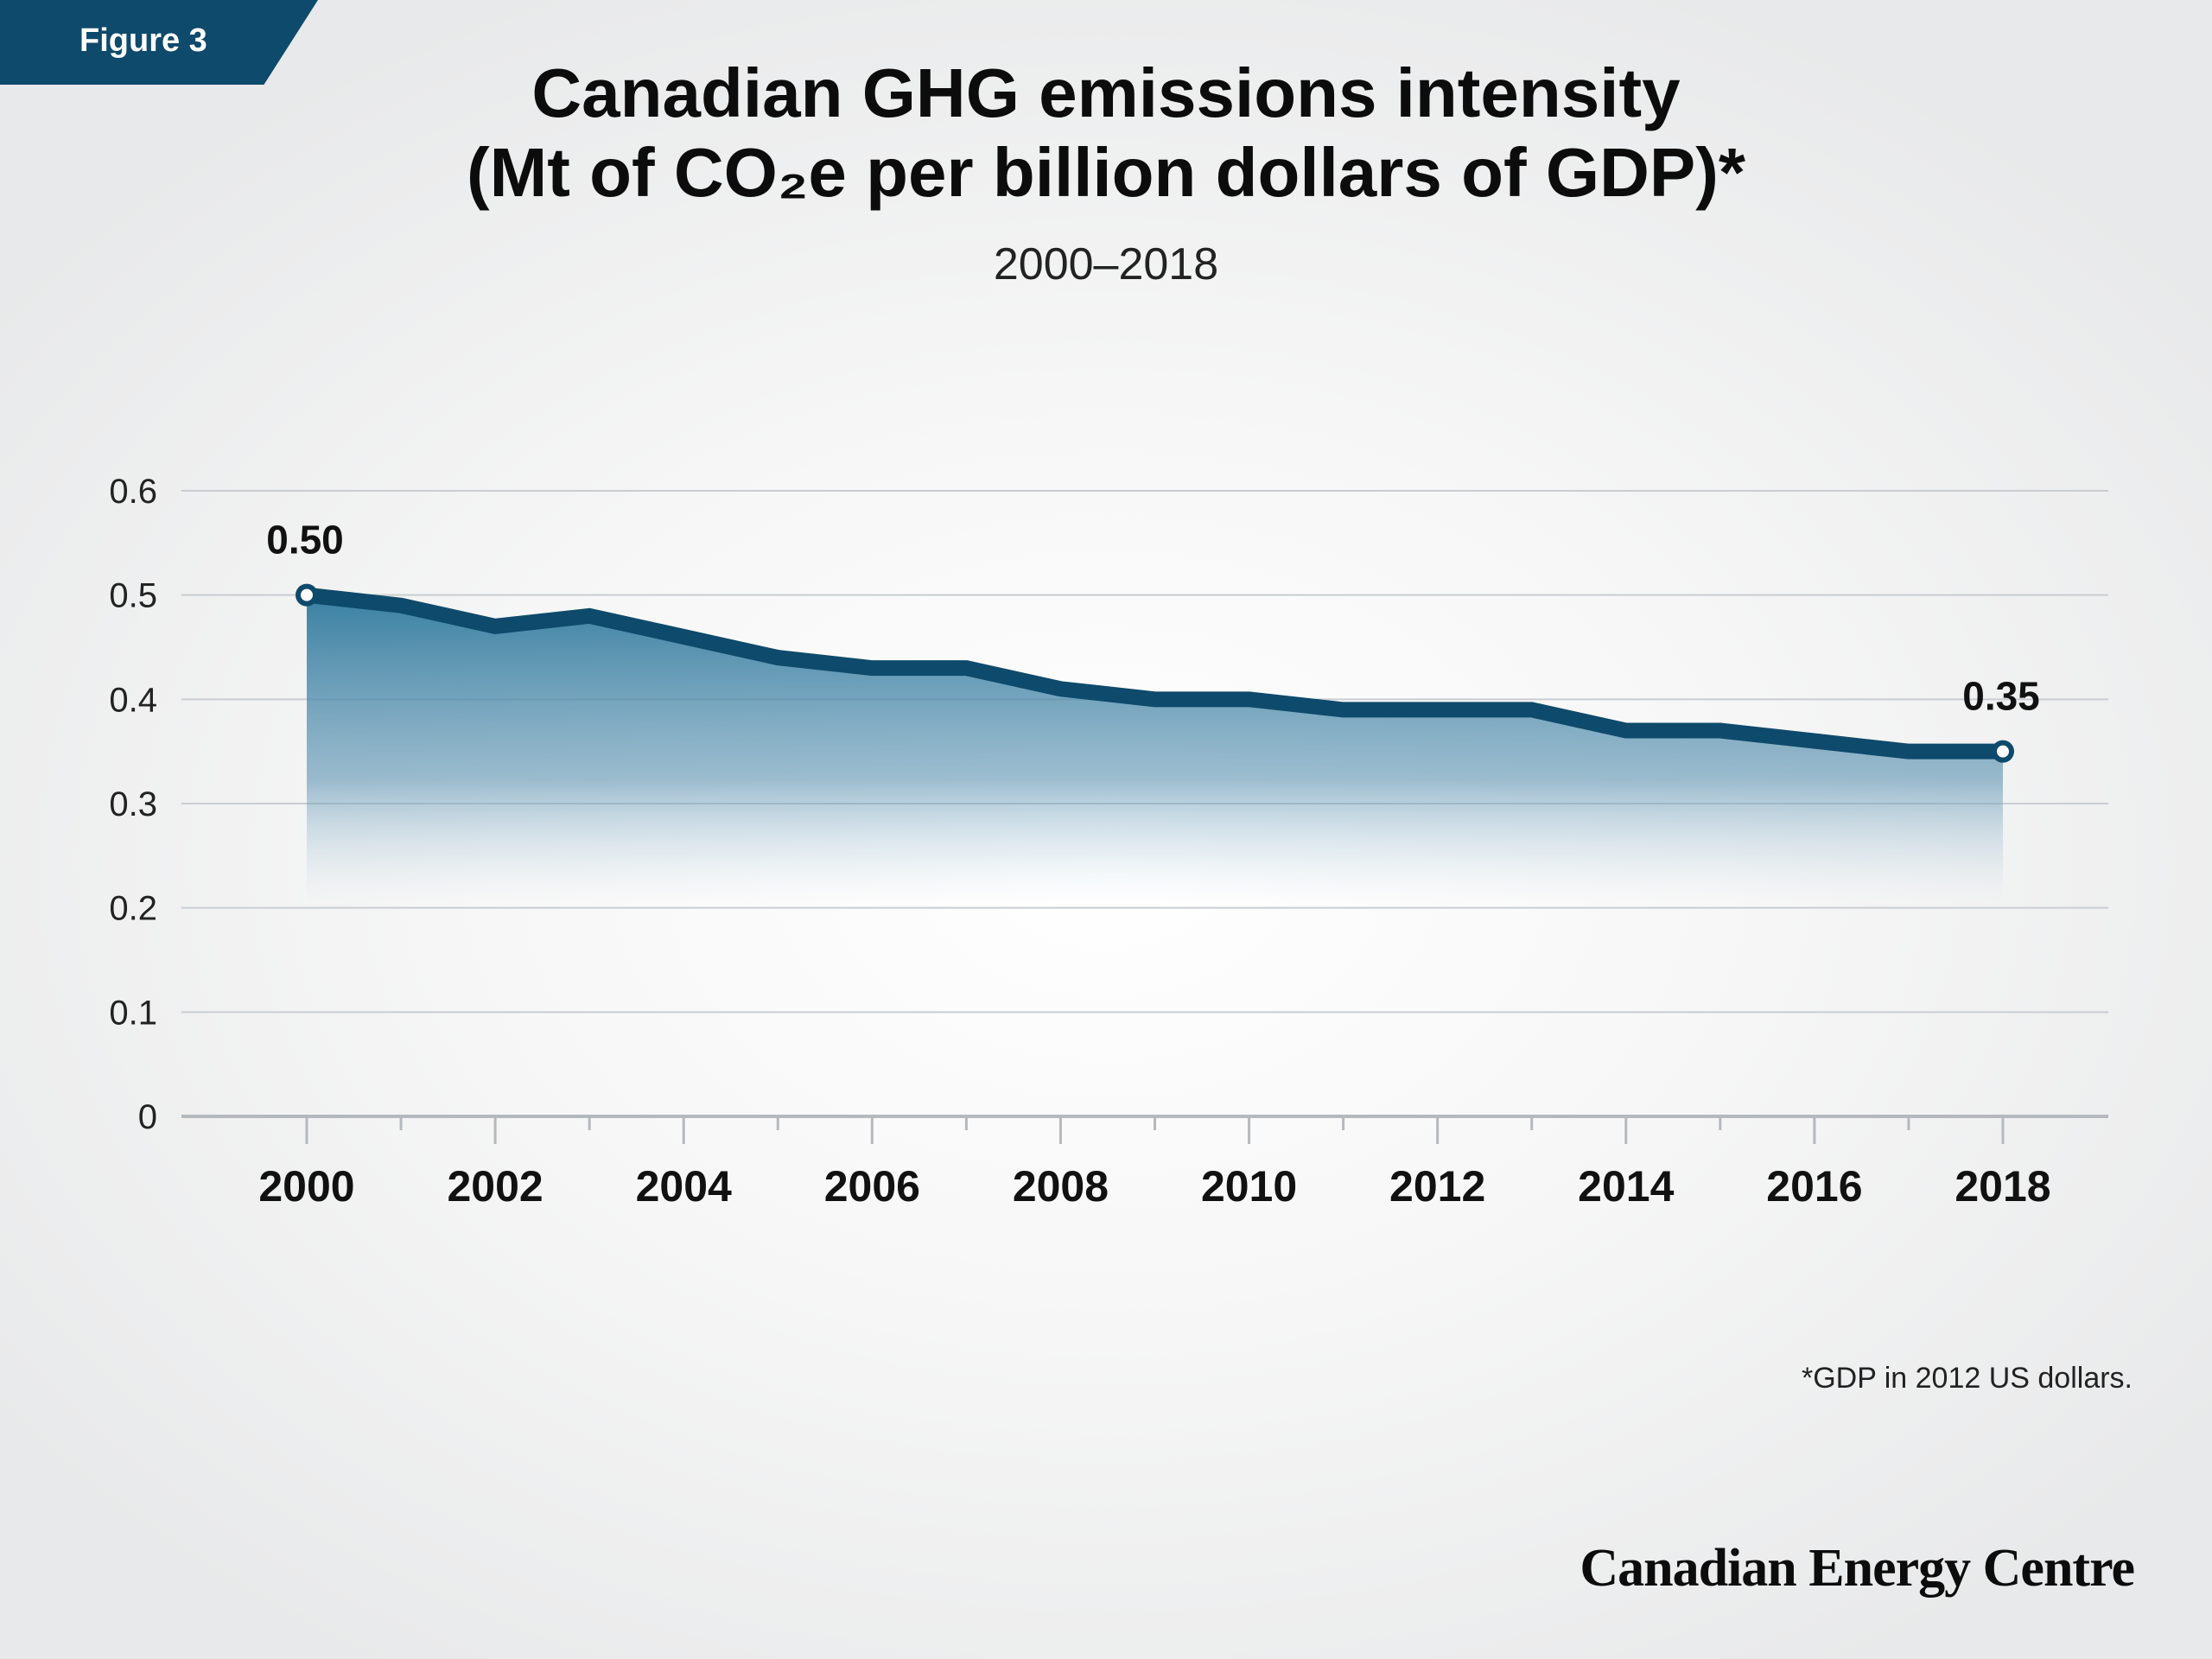 Image resolution: width=2212 pixels, height=1659 pixels. I want to click on x-axis, so click(1144, 1129).